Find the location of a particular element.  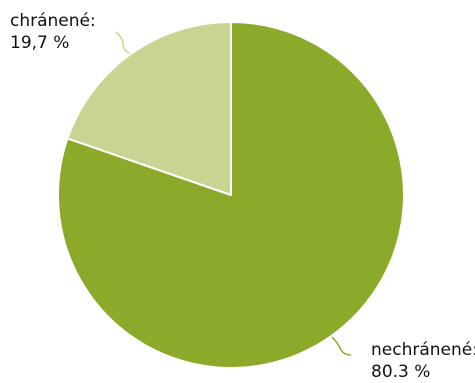

slice-label-unprotected: nechránené: 80.3 % is located at coordinates (423, 361).